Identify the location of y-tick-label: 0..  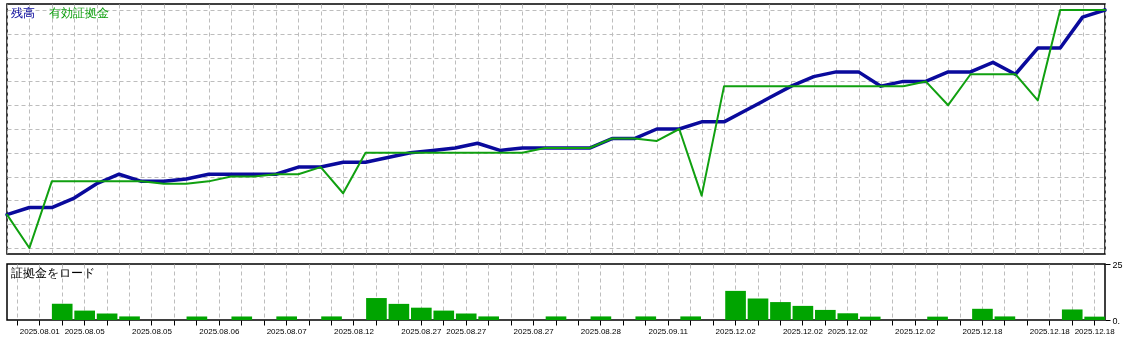
(1116, 320).